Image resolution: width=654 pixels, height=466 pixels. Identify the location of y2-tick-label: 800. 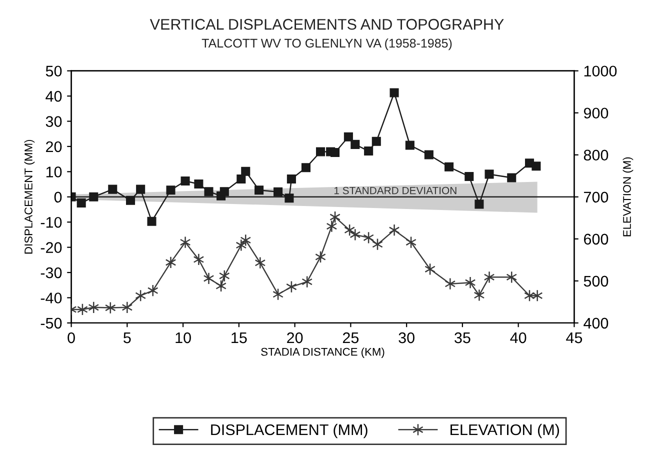
(596, 155).